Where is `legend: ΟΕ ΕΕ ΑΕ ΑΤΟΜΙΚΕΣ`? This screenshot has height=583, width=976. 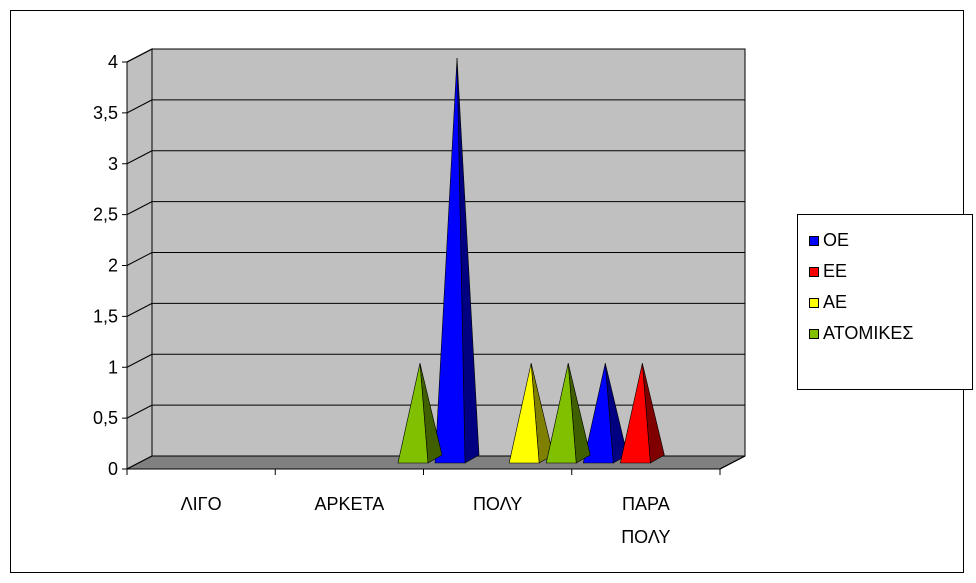
legend: ΟΕ ΕΕ ΑΕ ΑΤΟΜΙΚΕΣ is located at coordinates (885, 302).